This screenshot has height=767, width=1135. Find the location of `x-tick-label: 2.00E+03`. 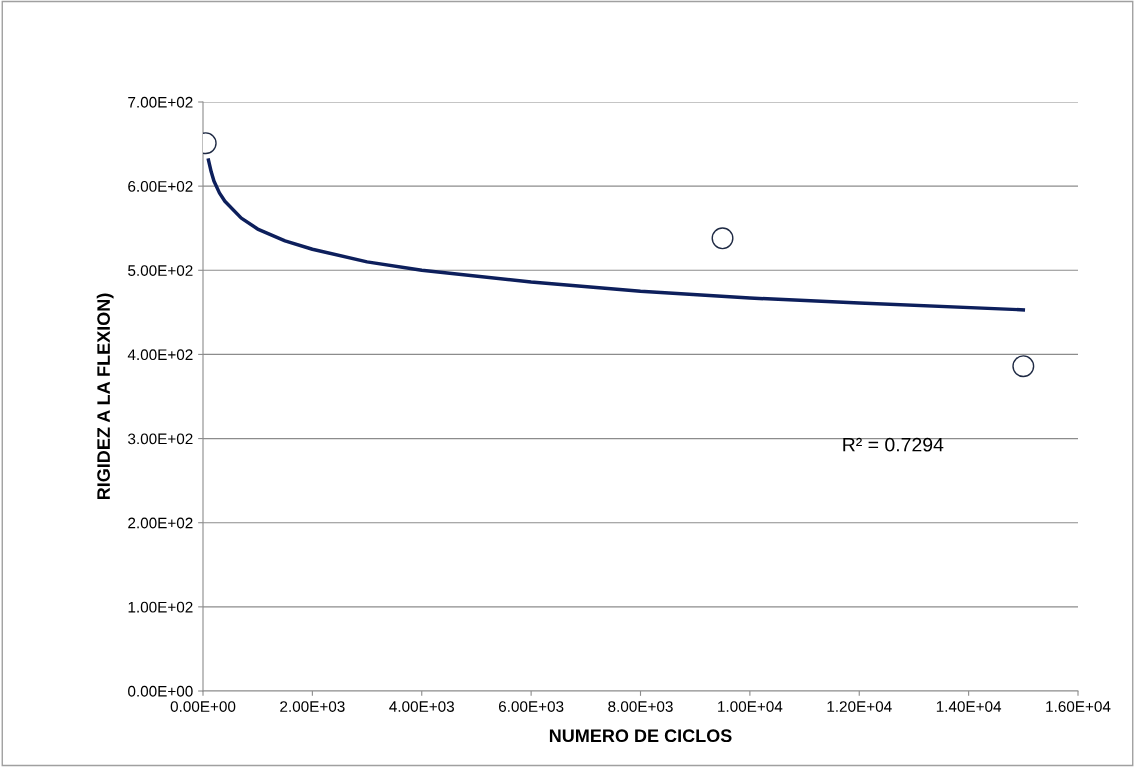

x-tick-label: 2.00E+03 is located at coordinates (312, 706).